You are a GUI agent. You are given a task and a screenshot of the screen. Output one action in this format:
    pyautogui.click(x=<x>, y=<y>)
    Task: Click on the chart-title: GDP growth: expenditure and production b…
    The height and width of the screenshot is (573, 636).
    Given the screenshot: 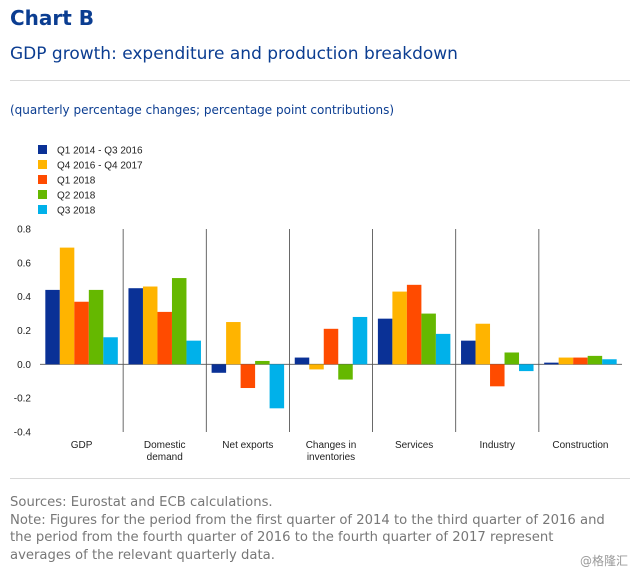 What is the action you would take?
    pyautogui.click(x=234, y=54)
    